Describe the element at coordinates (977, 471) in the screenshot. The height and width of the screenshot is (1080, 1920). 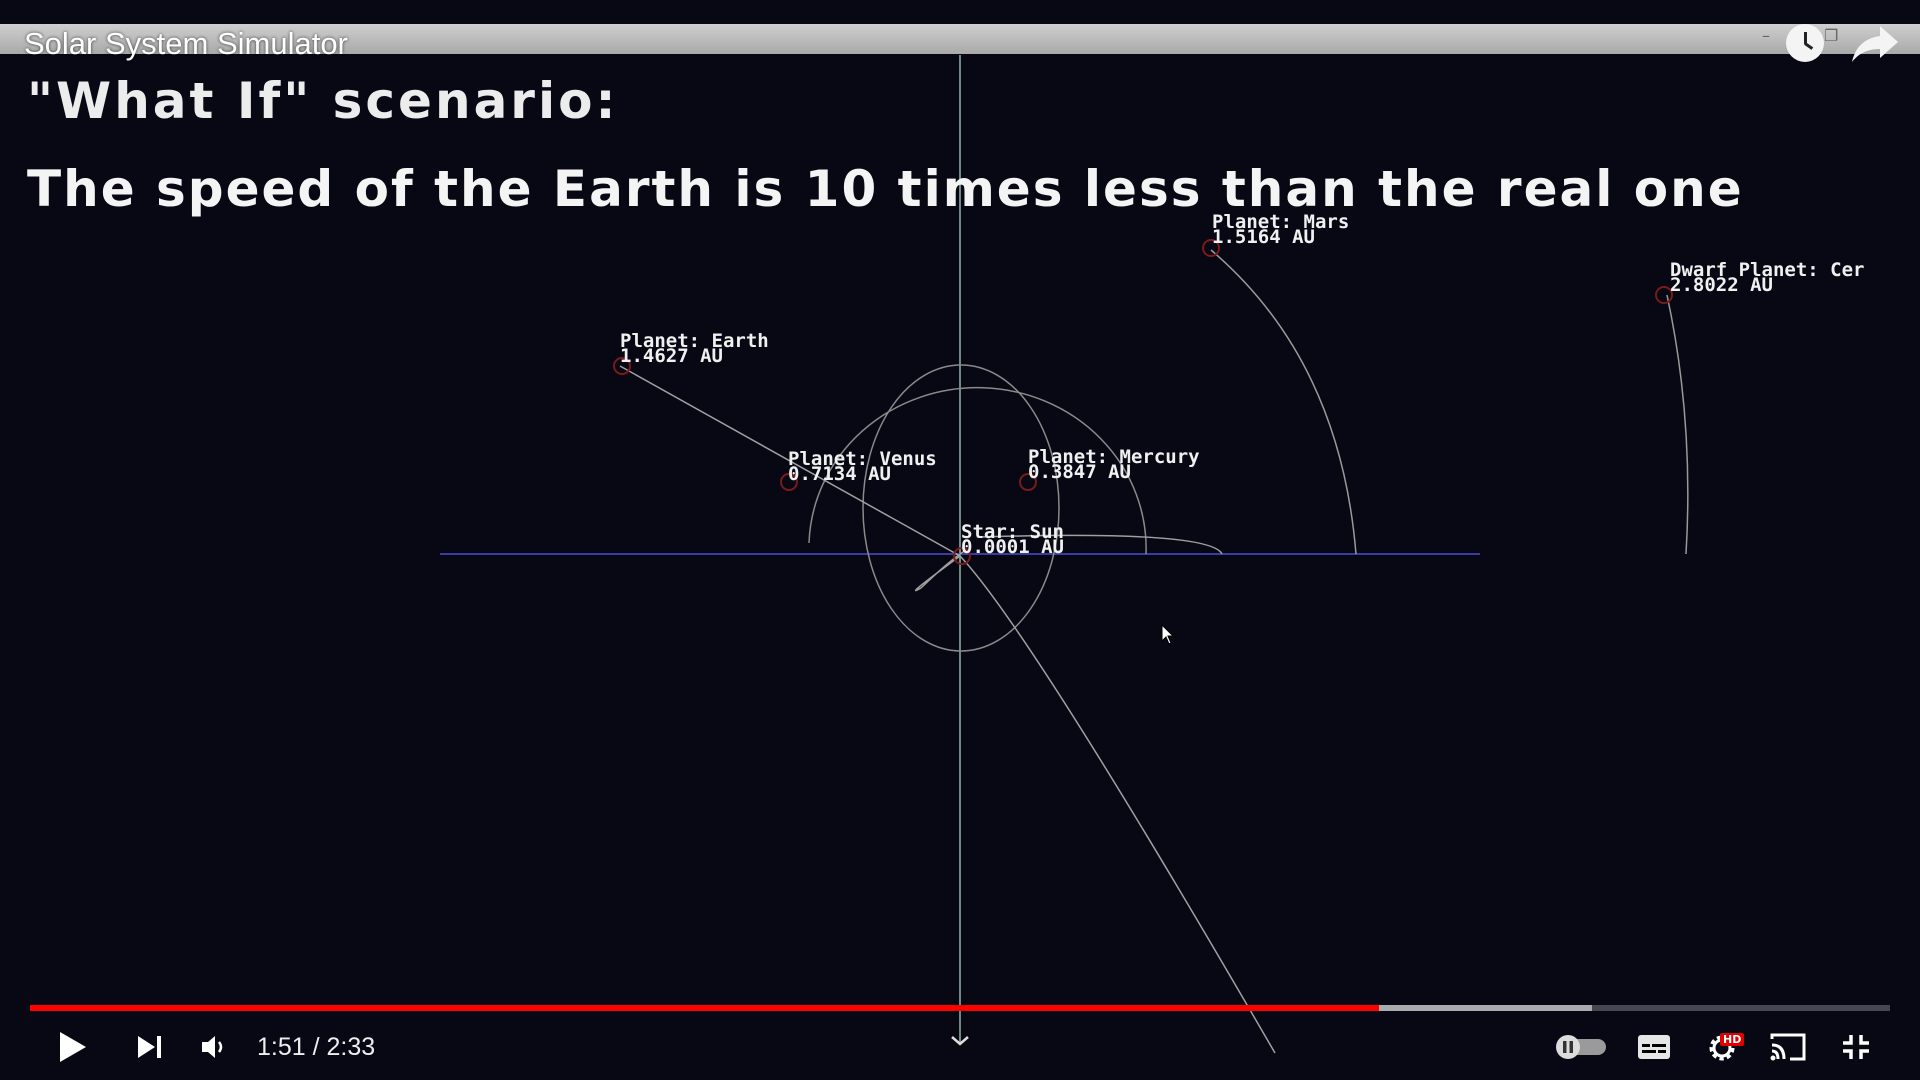
I see `venus-orbit` at that location.